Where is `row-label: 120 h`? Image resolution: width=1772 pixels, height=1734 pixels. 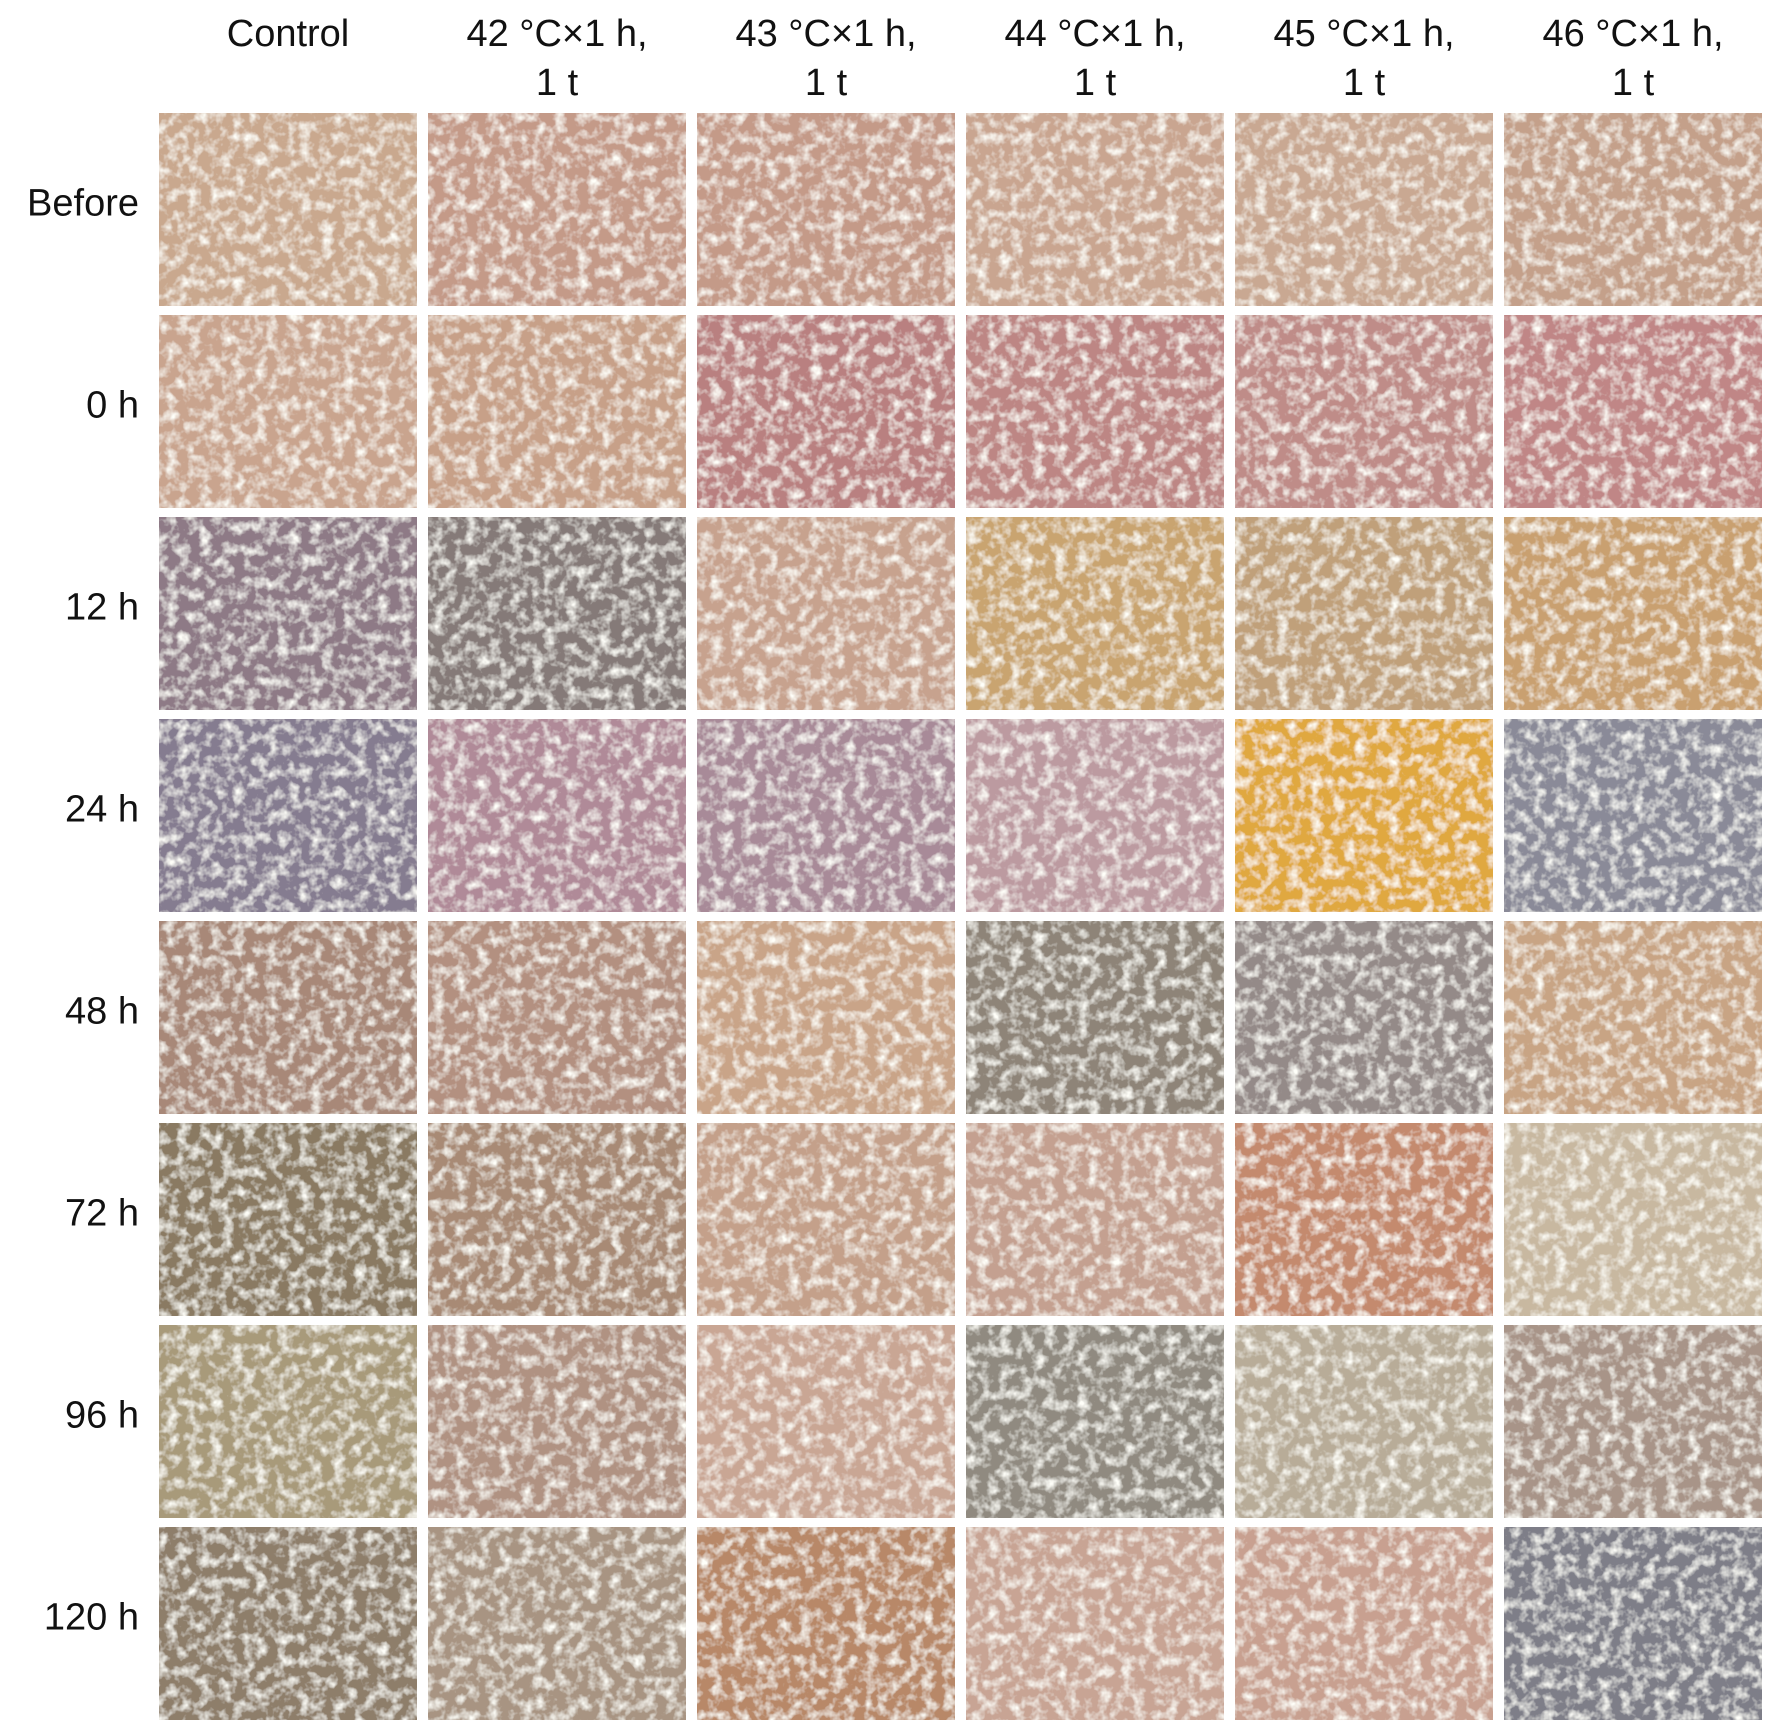
row-label: 120 h is located at coordinates (91, 1618).